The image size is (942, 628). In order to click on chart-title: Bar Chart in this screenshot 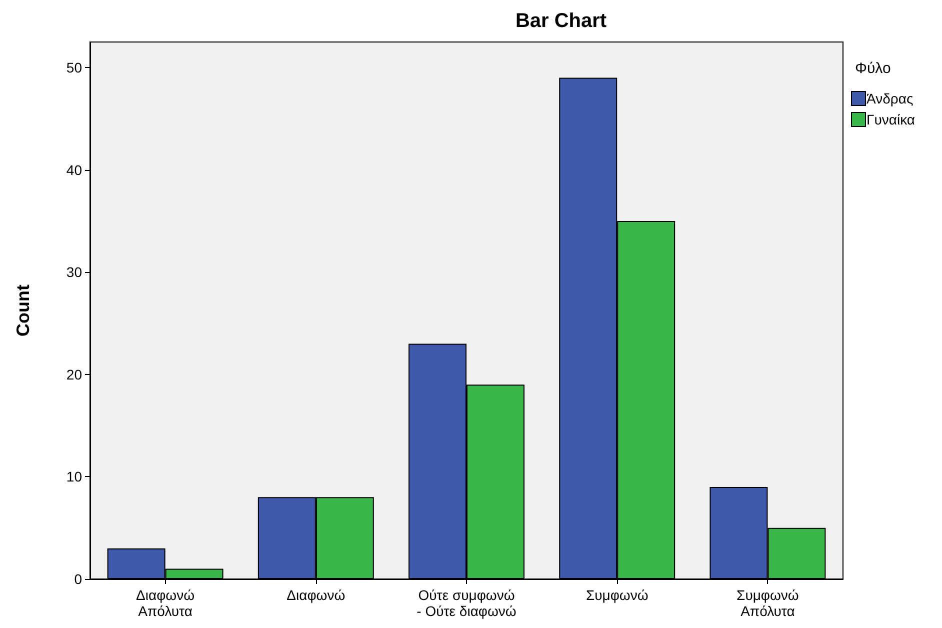, I will do `click(561, 21)`.